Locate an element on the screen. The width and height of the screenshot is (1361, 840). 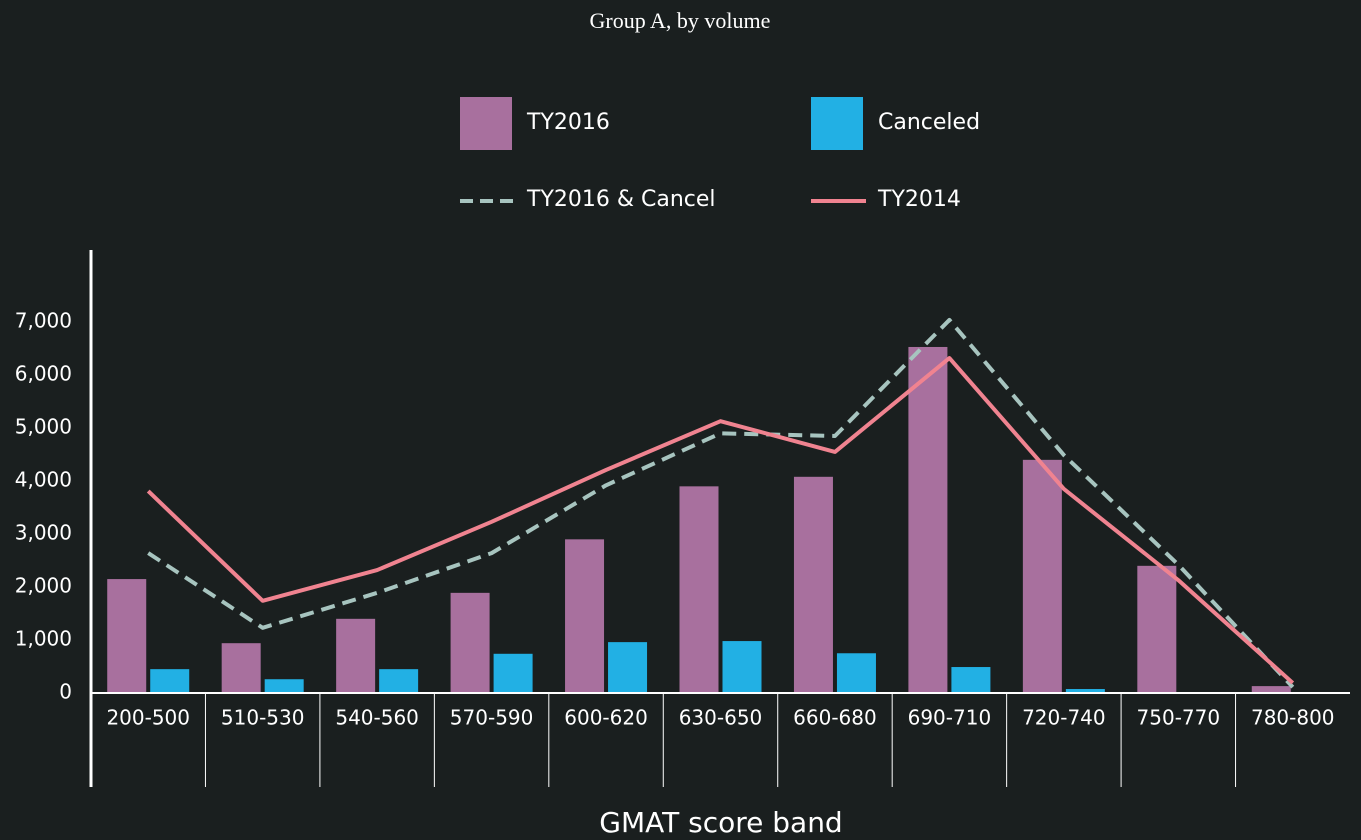
x-tick-label: 600-620 is located at coordinates (606, 718).